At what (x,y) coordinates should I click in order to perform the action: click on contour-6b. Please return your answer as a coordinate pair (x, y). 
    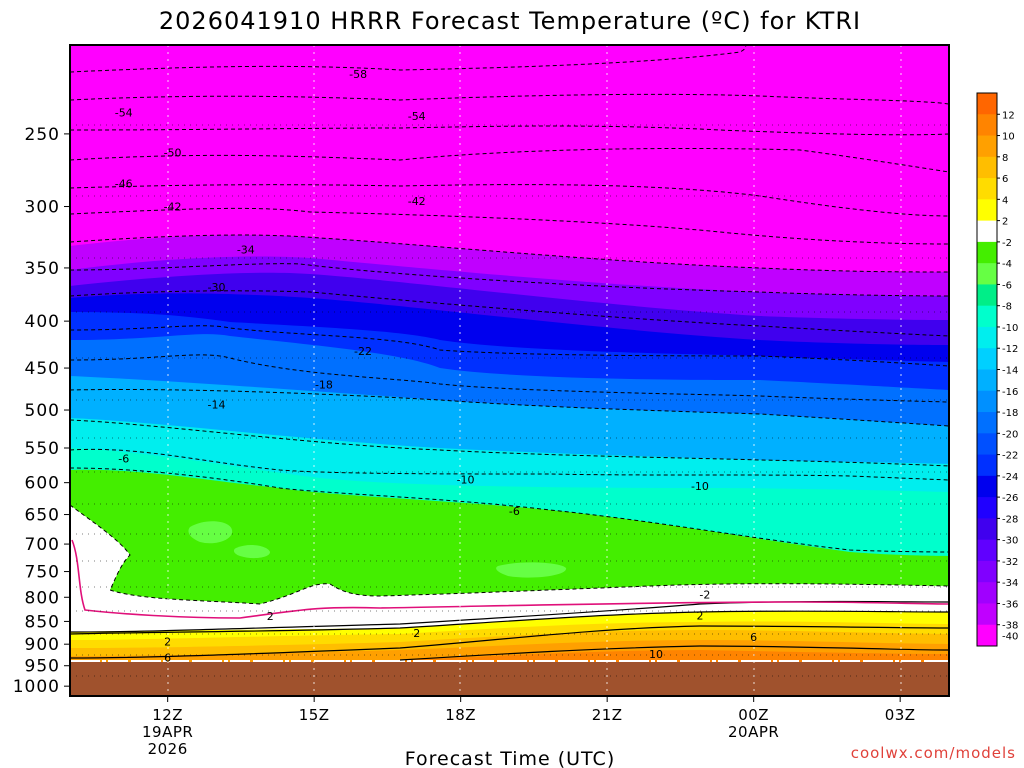
    Looking at the image, I should click on (509, 510).